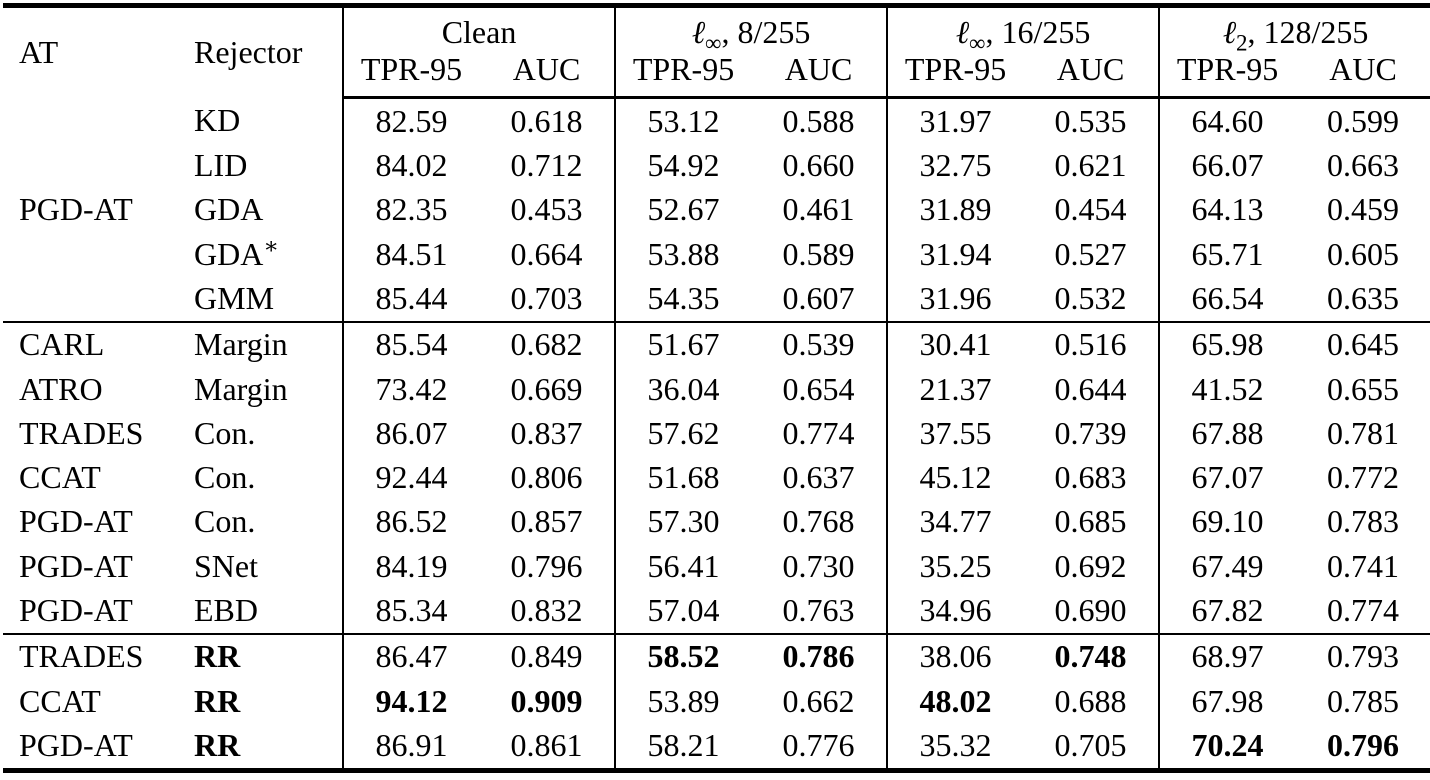 This screenshot has width=1430, height=780. Describe the element at coordinates (683, 209) in the screenshot. I see `tpr95-value: 52.67` at that location.